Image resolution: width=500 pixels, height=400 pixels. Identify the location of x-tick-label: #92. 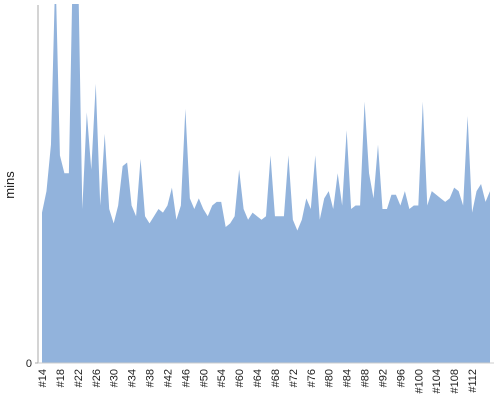
(383, 378).